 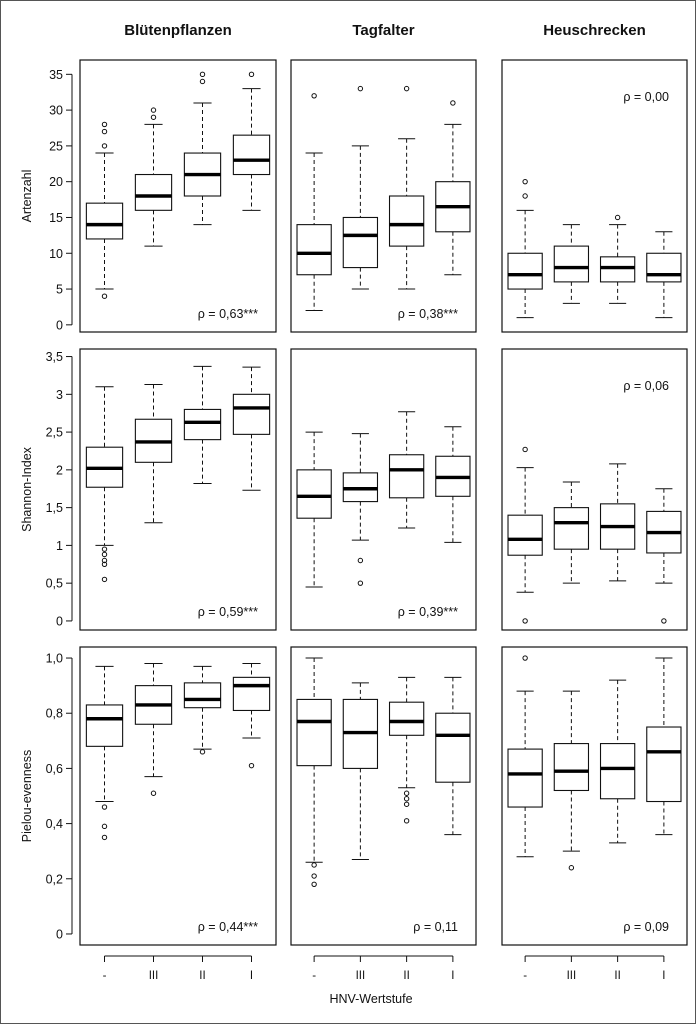 I want to click on y-tick-label: 3, so click(x=59, y=395).